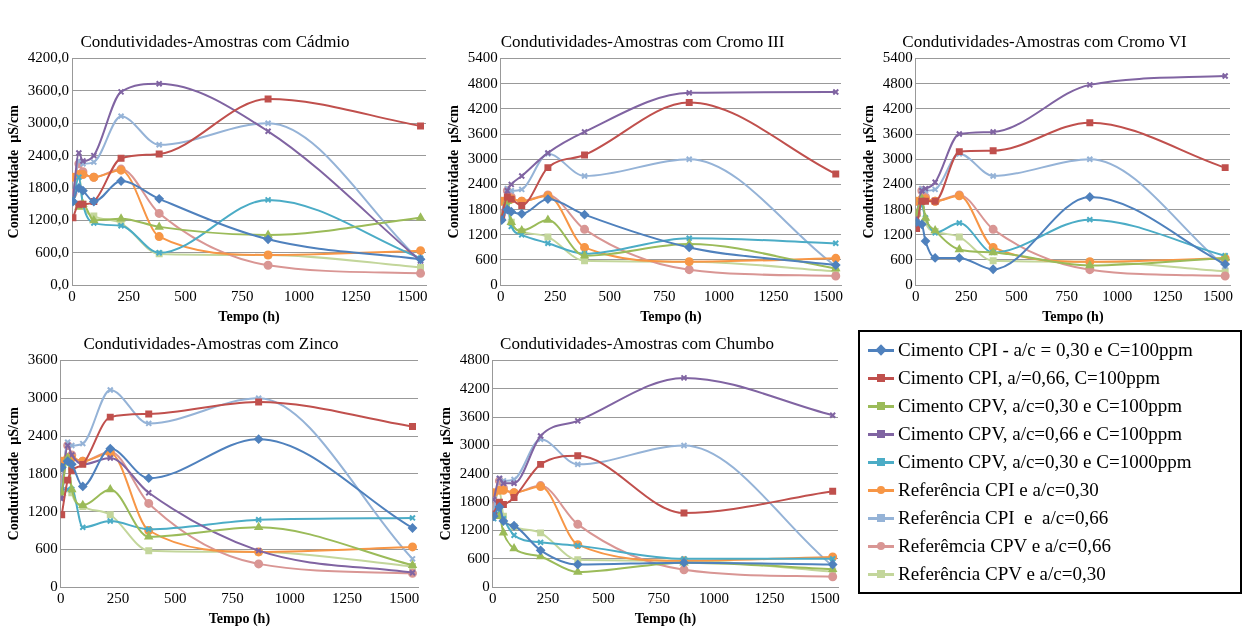 This screenshot has width=1244, height=628. What do you see at coordinates (48, 186) in the screenshot?
I see `y-tick-label: 1800,0` at bounding box center [48, 186].